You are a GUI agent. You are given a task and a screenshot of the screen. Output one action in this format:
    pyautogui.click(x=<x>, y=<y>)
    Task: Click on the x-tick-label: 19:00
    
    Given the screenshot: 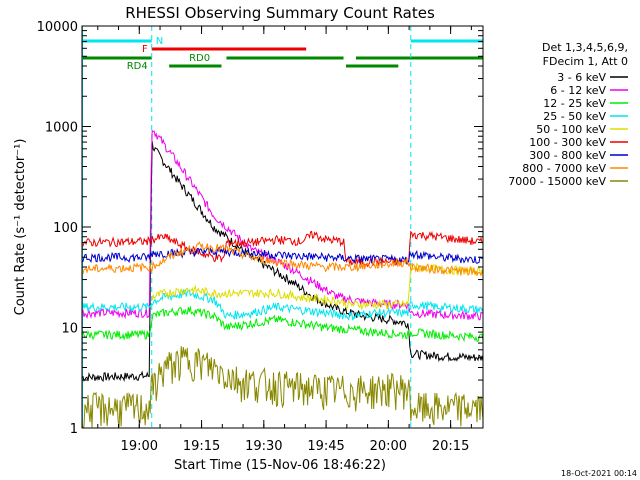 What is the action you would take?
    pyautogui.click(x=139, y=446)
    